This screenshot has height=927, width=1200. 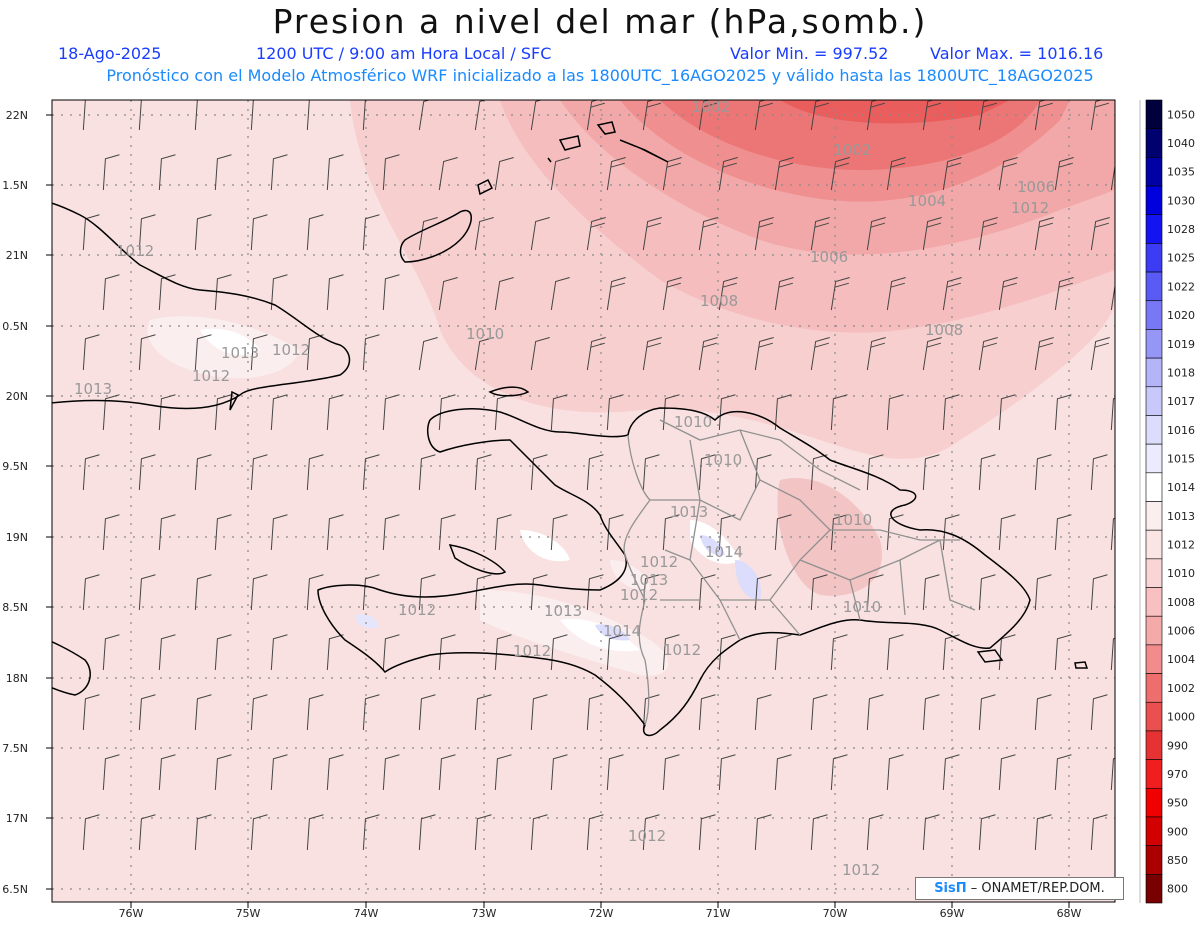 I want to click on lon-label: 70W, so click(x=835, y=913).